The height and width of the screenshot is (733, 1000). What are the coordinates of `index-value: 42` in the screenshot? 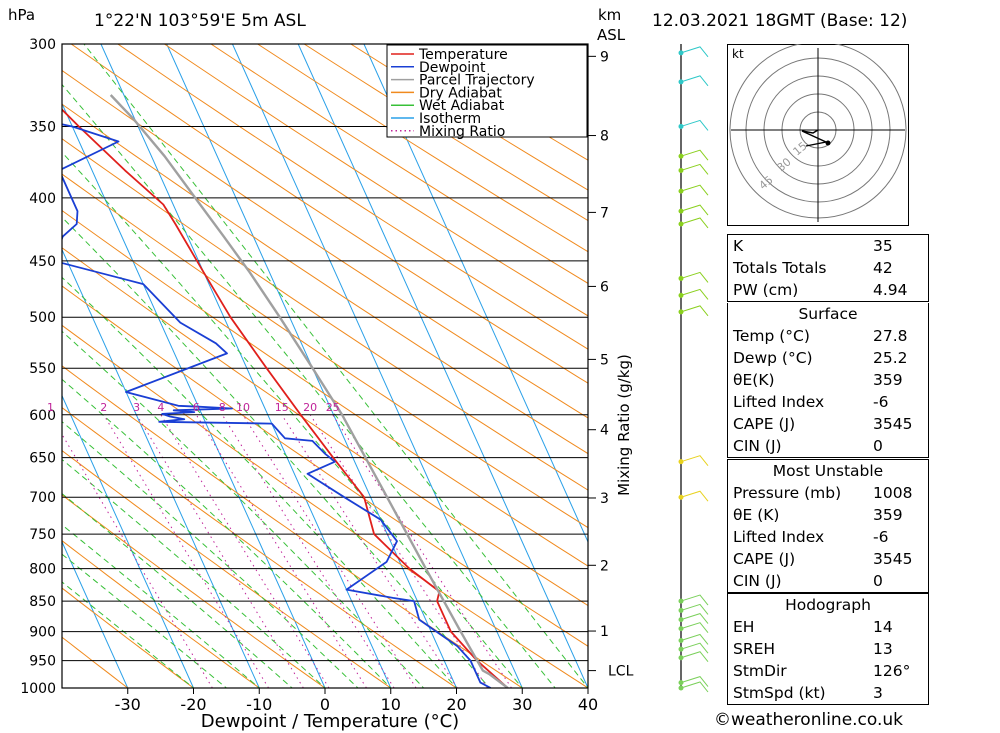 It's located at (883, 268).